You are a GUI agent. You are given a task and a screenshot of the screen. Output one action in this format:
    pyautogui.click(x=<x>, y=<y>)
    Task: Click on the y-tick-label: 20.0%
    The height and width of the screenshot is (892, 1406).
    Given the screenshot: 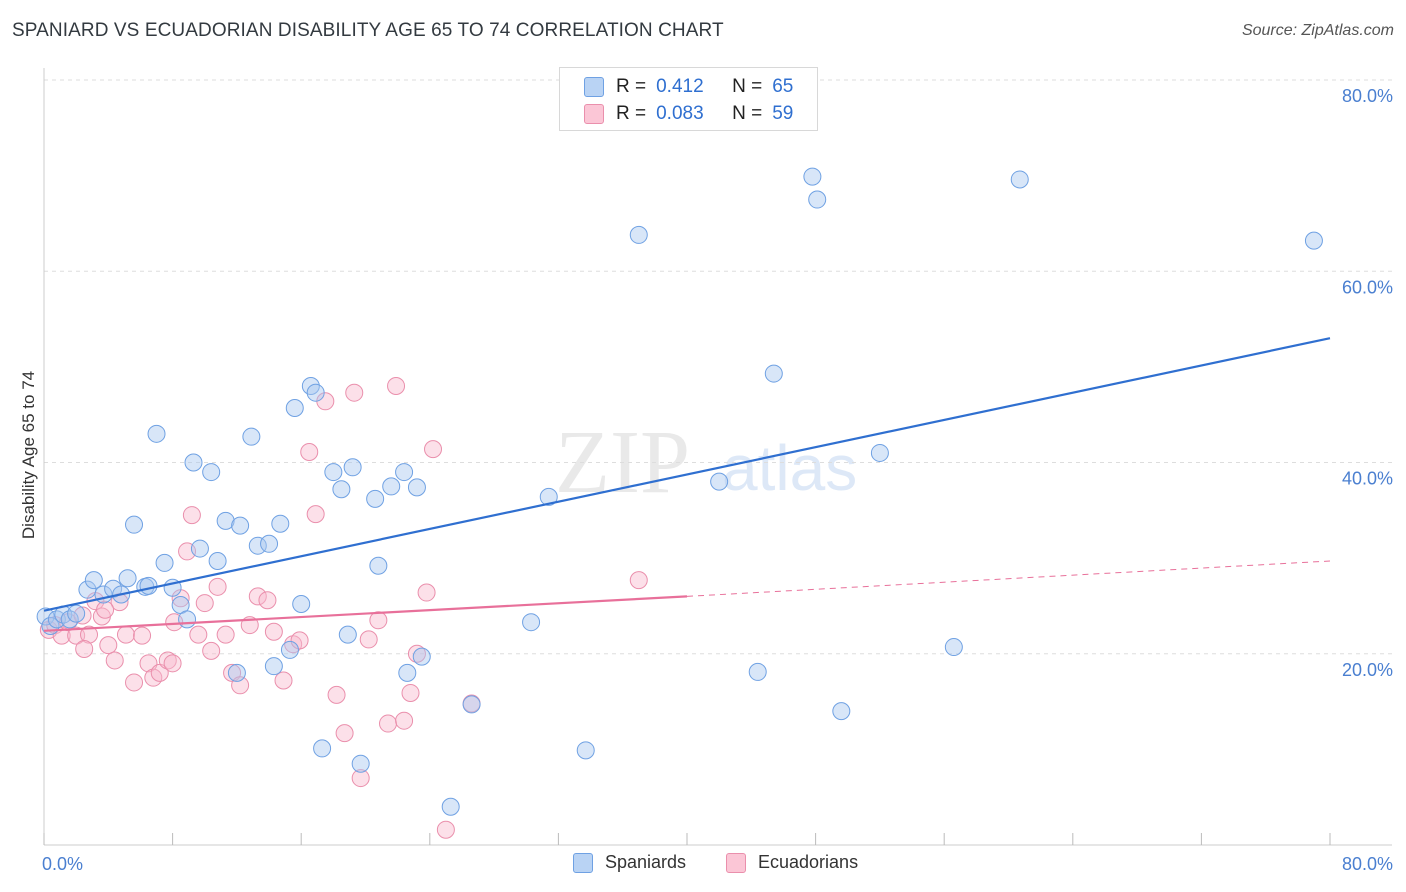 What is the action you would take?
    pyautogui.click(x=1367, y=670)
    